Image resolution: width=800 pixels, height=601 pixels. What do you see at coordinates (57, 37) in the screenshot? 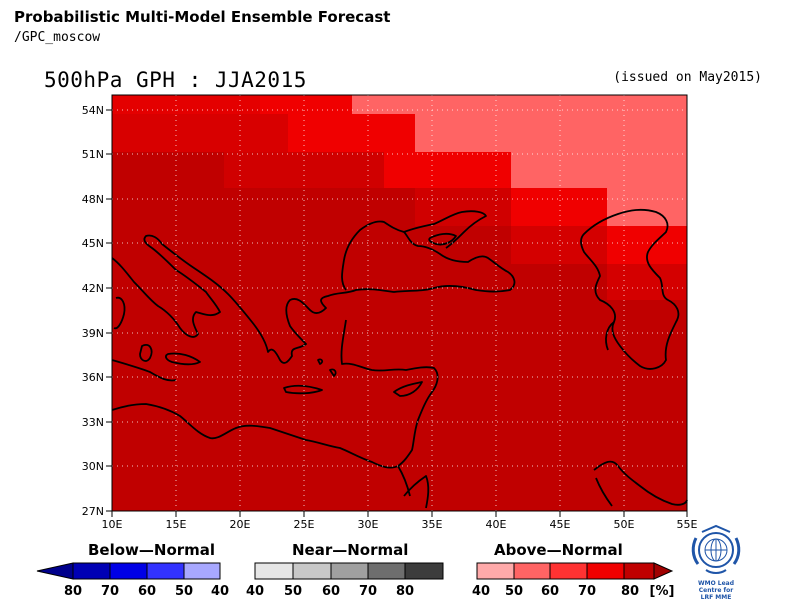
I see `page-subtitle: /GPC_moscow` at bounding box center [57, 37].